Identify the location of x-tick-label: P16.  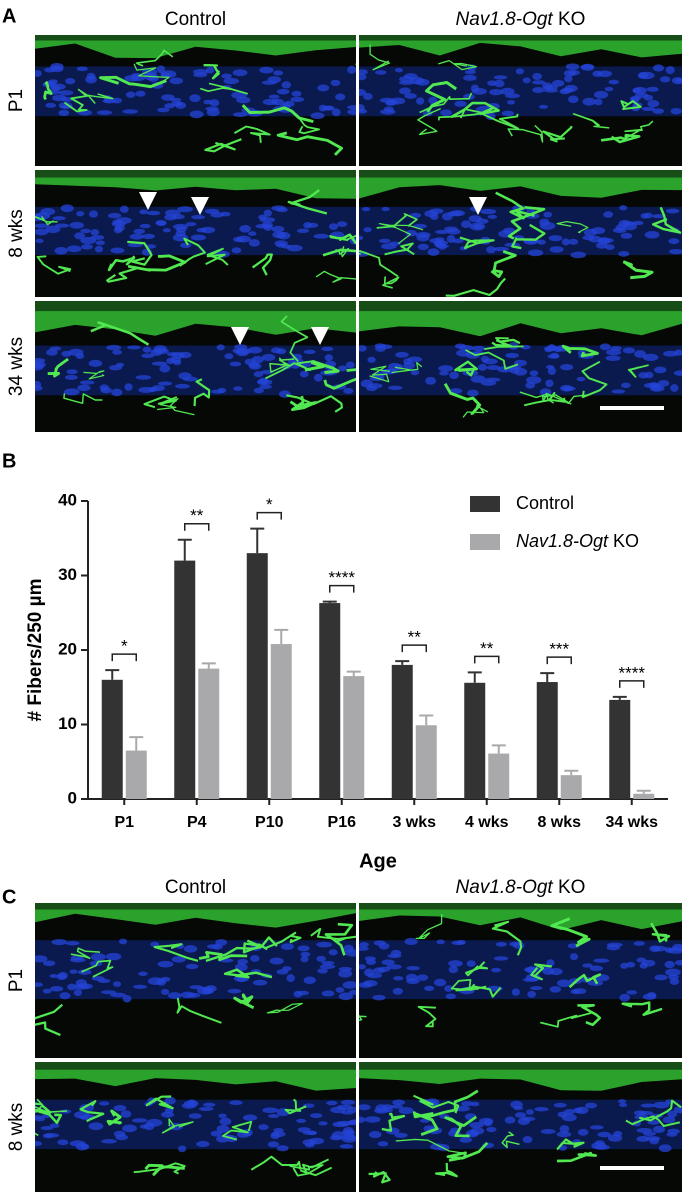
(342, 822).